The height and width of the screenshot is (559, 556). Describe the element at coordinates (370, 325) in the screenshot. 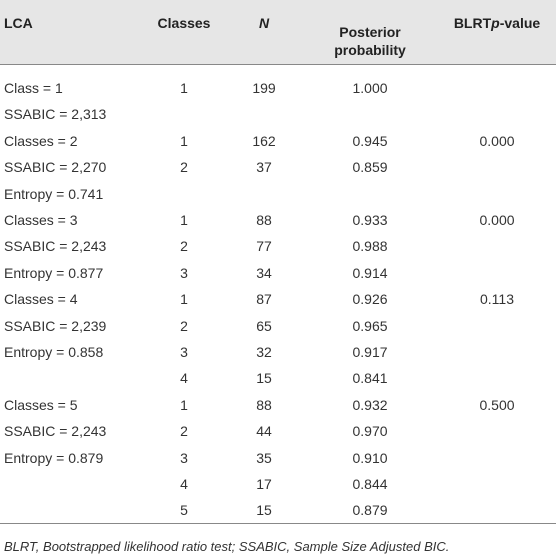

I see `cell-value: 0.965` at that location.